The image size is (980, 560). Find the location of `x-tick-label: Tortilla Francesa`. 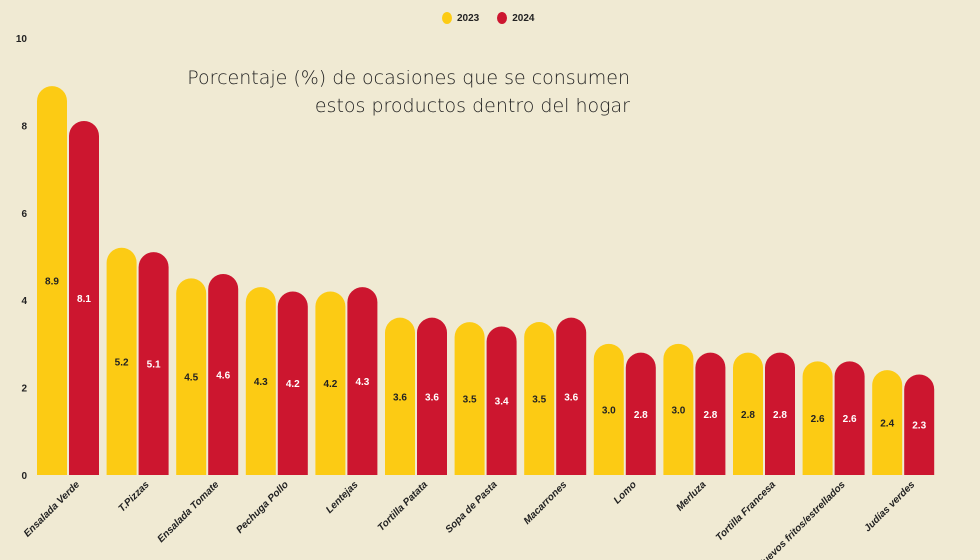

x-tick-label: Tortilla Francesa is located at coordinates (746, 511).